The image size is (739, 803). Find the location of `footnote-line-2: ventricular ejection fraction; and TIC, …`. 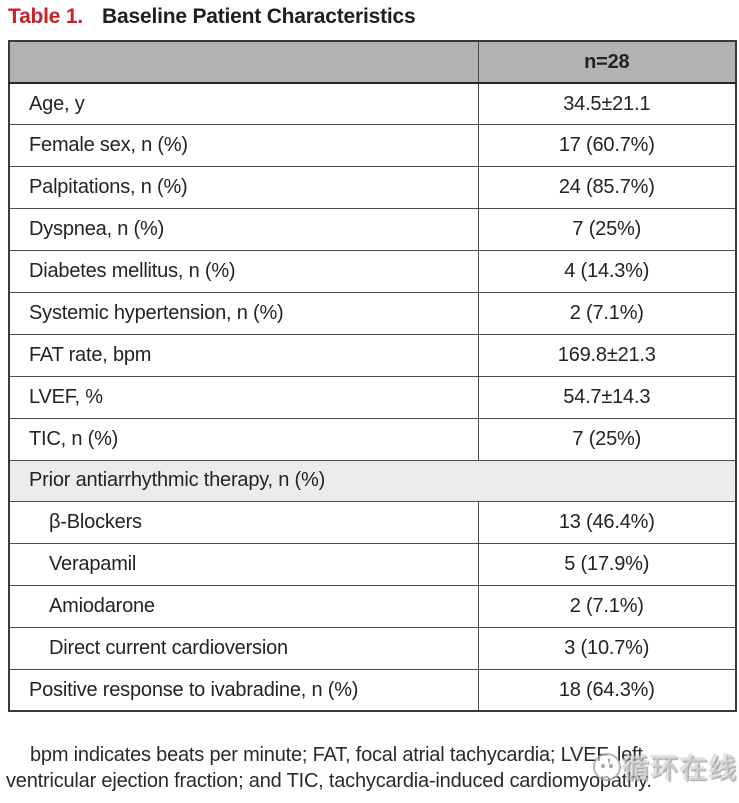

footnote-line-2: ventricular ejection fraction; and TIC, … is located at coordinates (329, 781).